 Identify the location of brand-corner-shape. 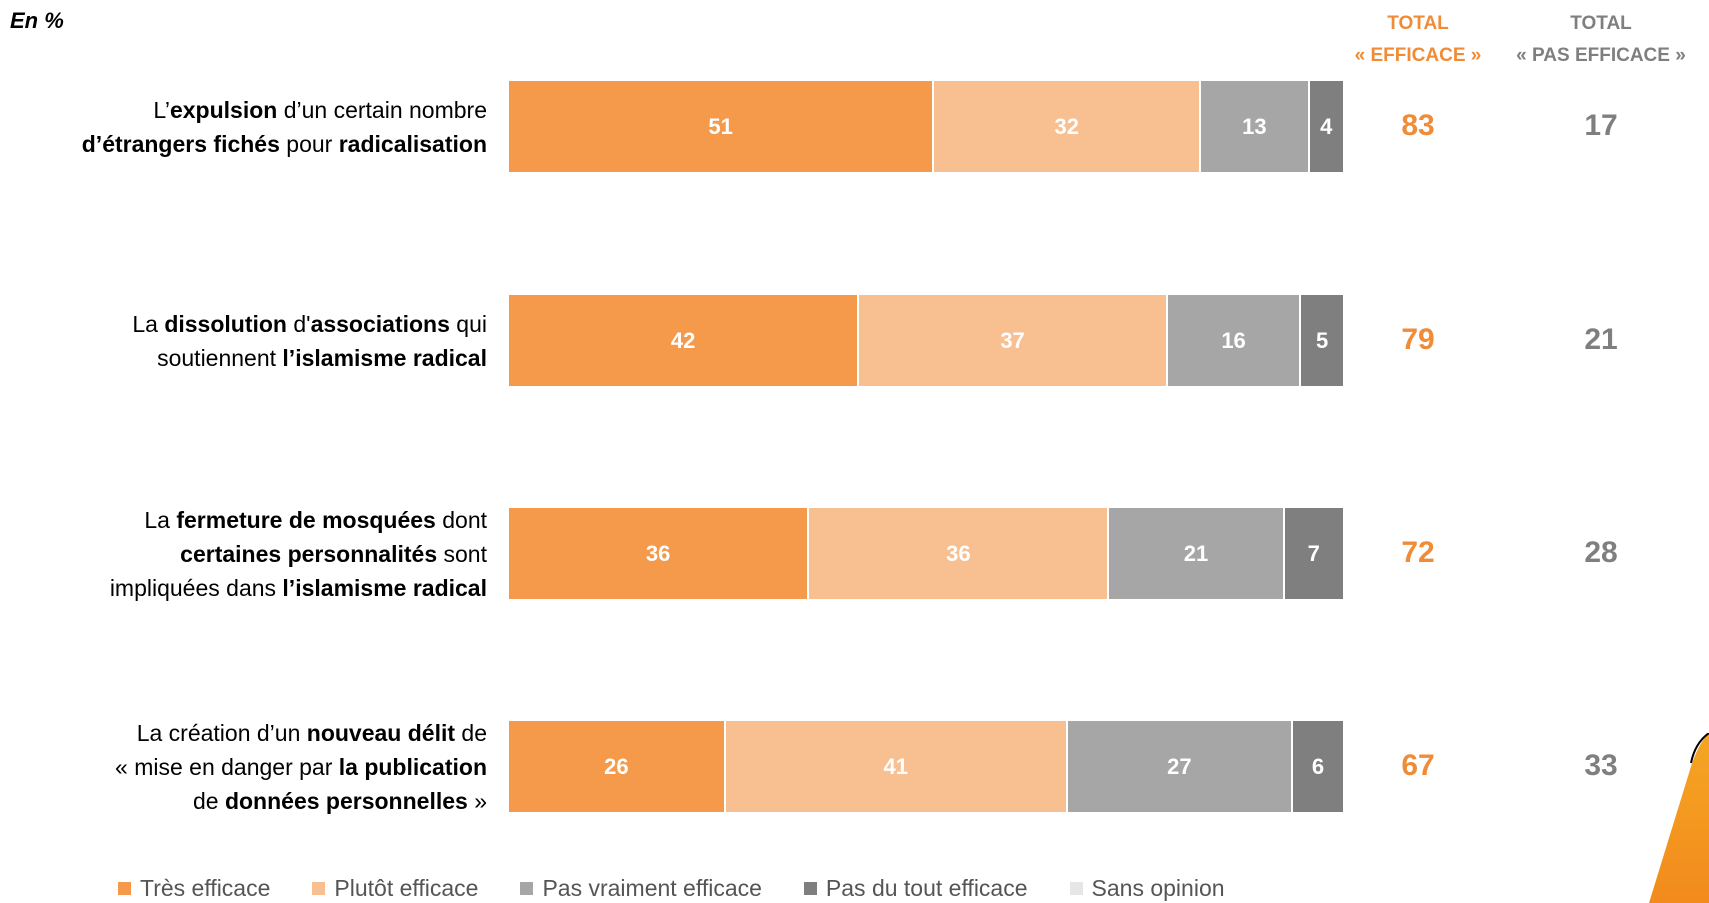
(1679, 818).